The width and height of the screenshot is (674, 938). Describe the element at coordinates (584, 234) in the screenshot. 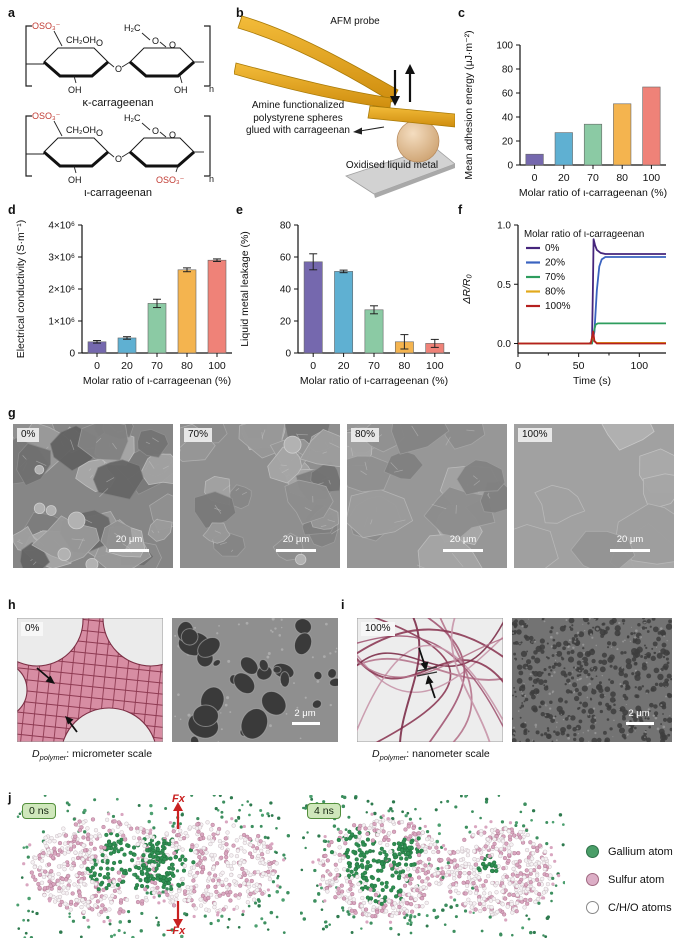

I see `svg-text: Molar ratio of ι-carrageenan` at that location.